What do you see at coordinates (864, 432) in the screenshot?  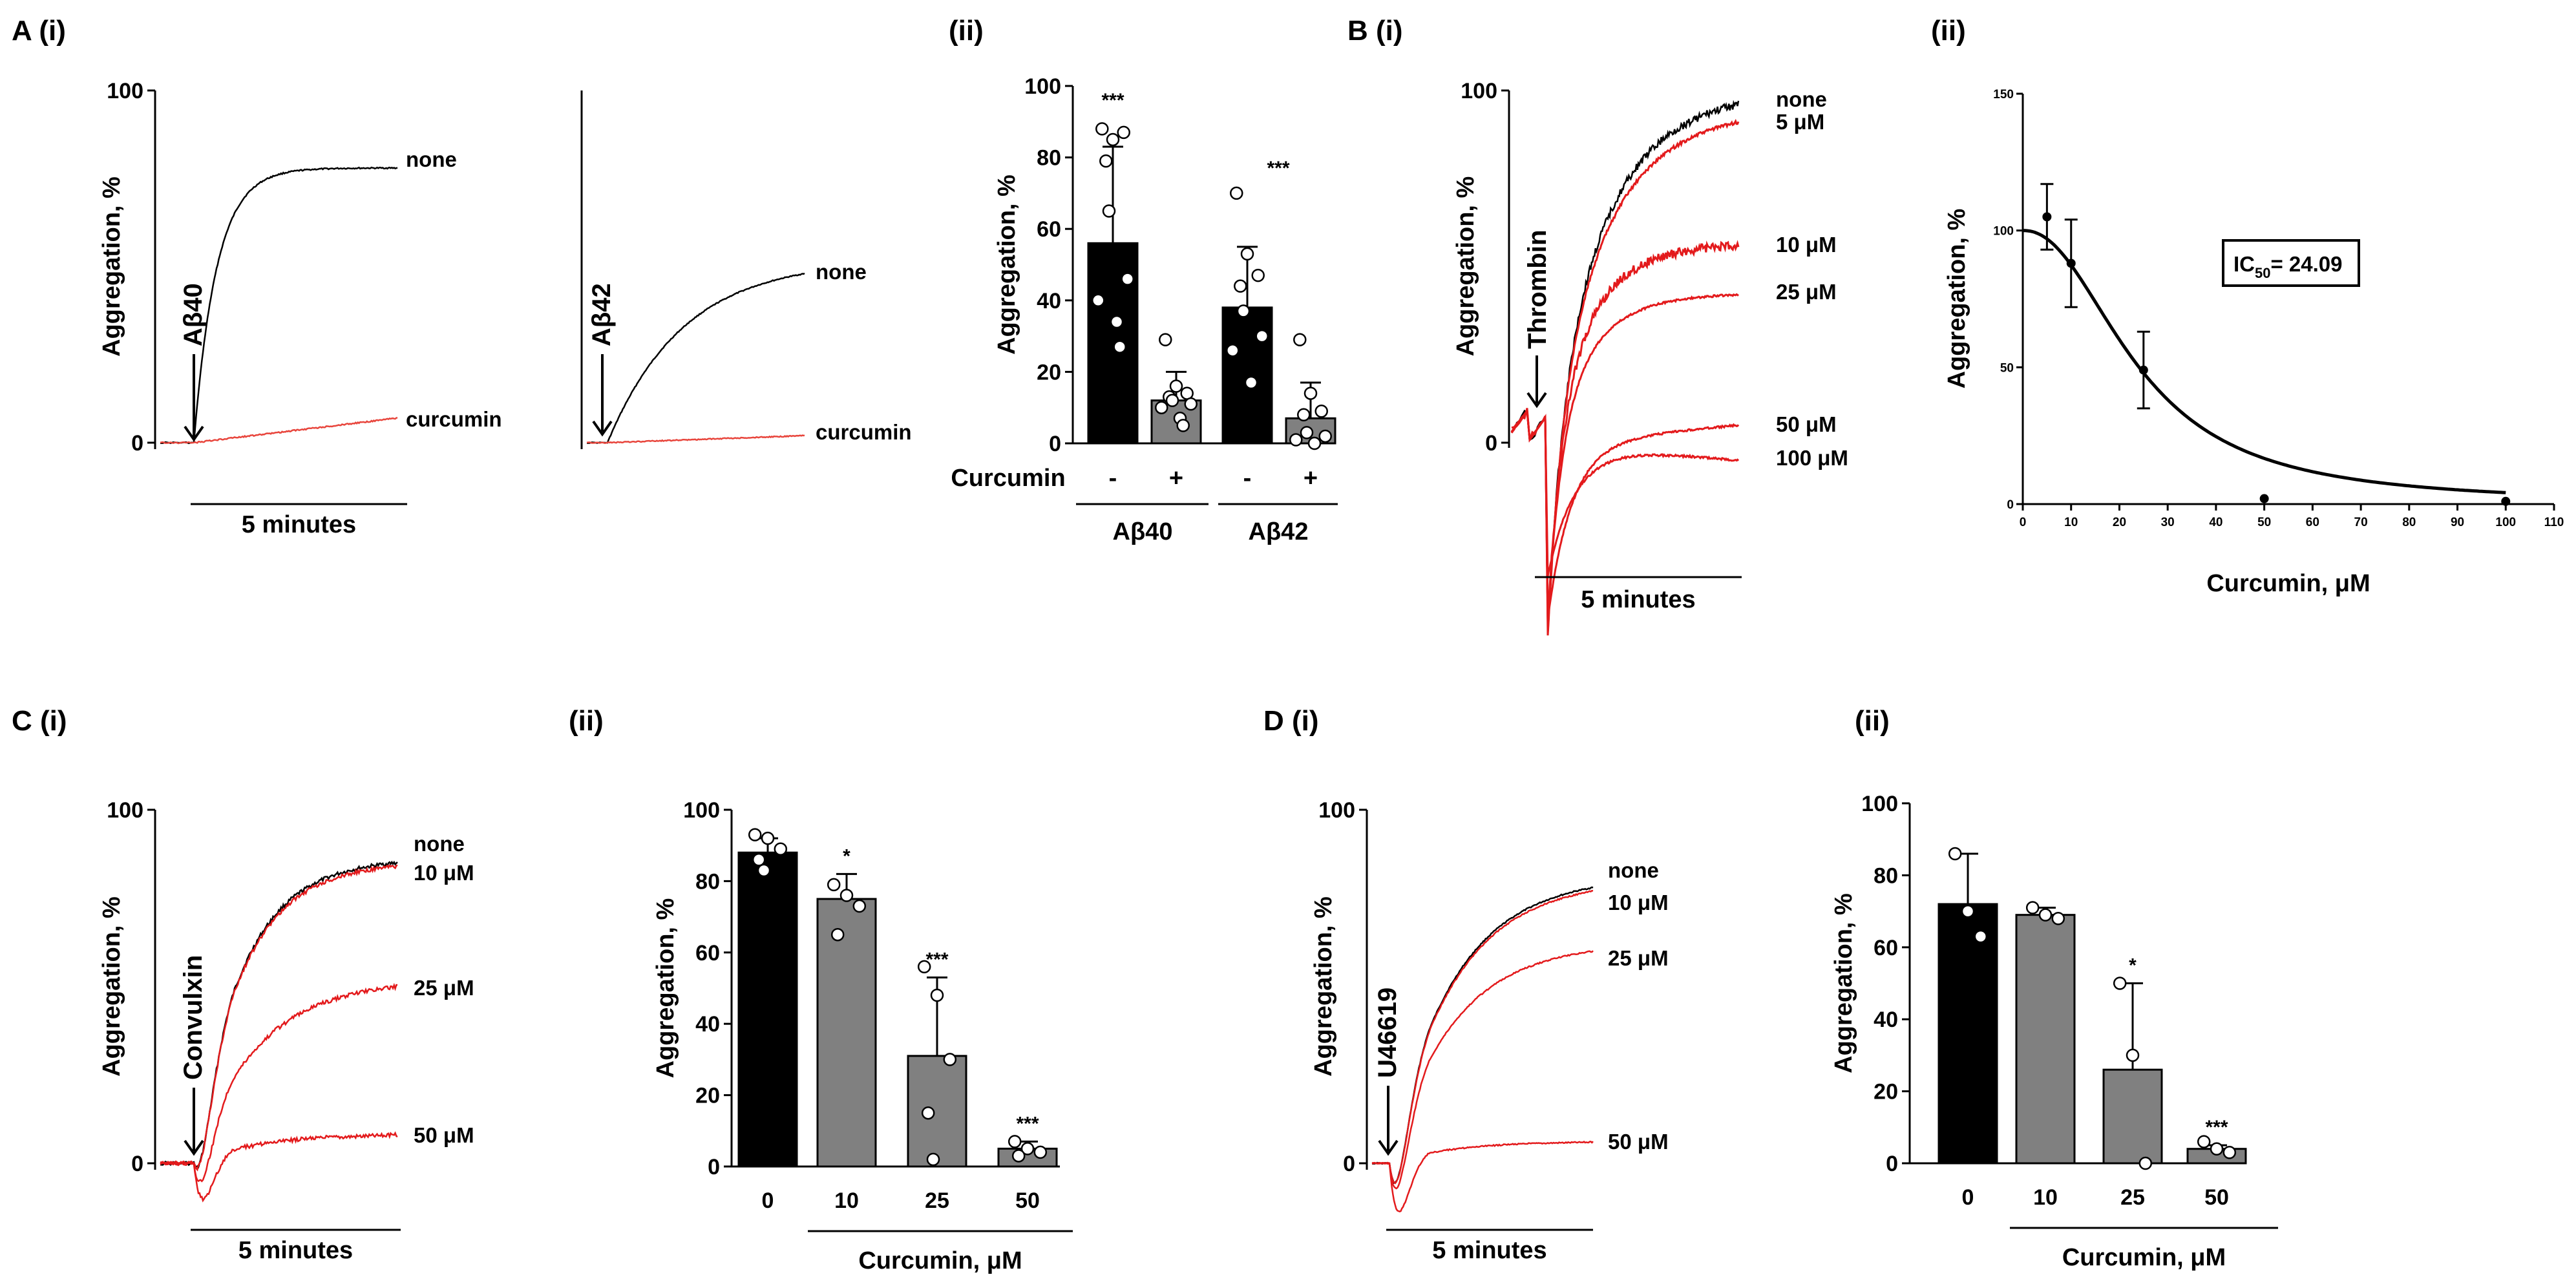 I see `trace-label: curcumin` at bounding box center [864, 432].